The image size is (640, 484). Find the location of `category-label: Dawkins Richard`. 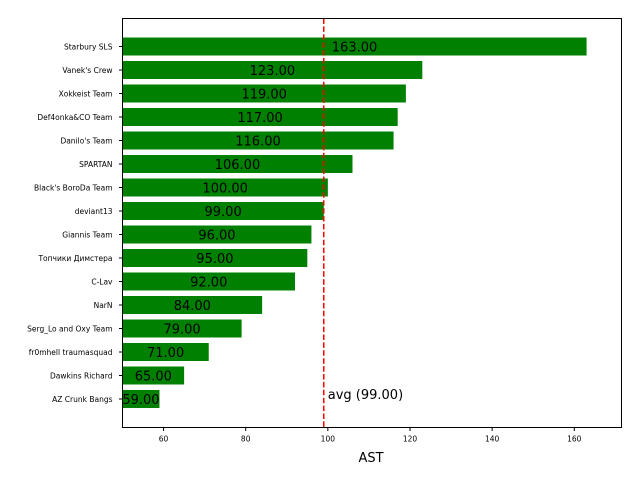

category-label: Dawkins Richard is located at coordinates (81, 376).